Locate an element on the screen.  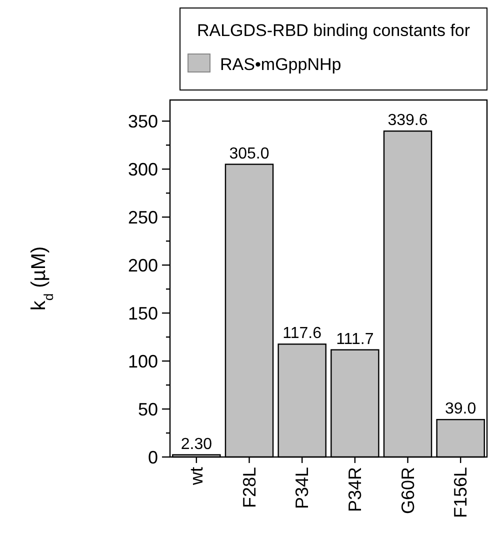
data-label: 339.6 is located at coordinates (408, 121).